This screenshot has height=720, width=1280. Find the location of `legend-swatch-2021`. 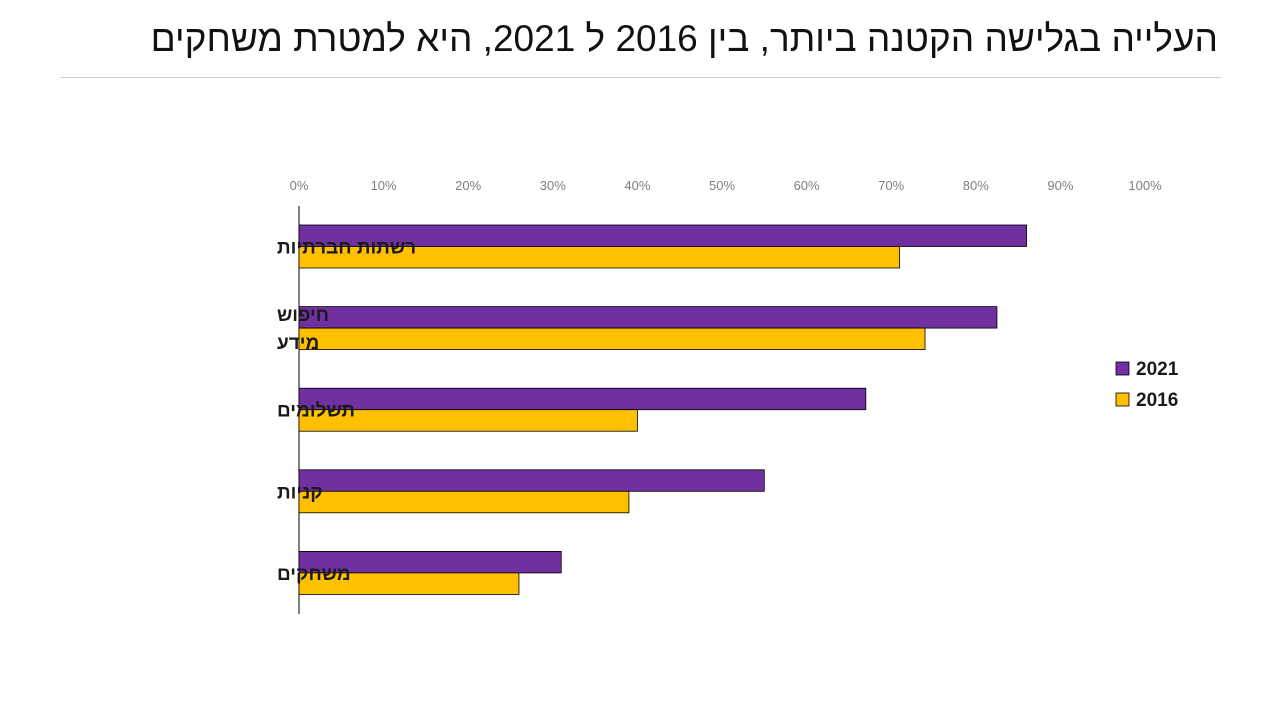

legend-swatch-2021 is located at coordinates (1122, 368).